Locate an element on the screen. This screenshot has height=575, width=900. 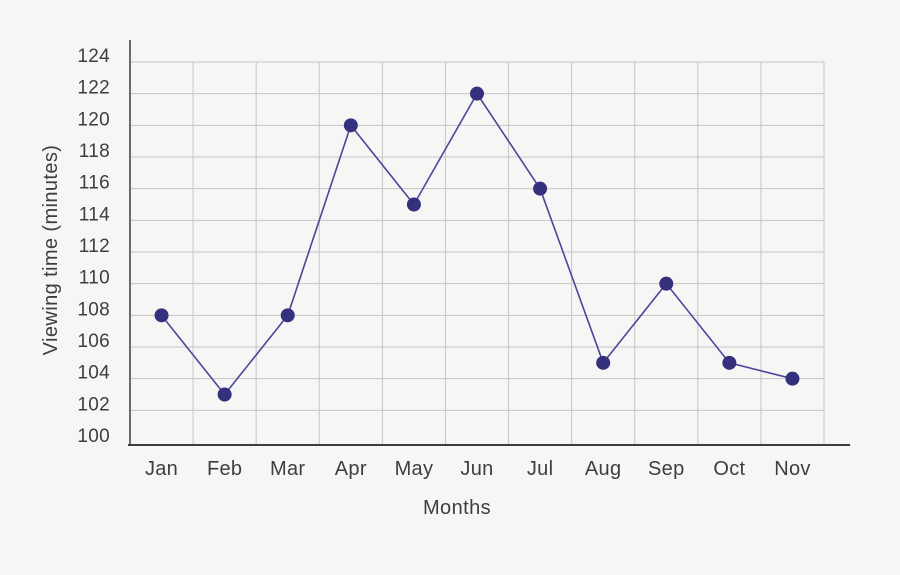
y-tick-label: 104 is located at coordinates (93, 373).